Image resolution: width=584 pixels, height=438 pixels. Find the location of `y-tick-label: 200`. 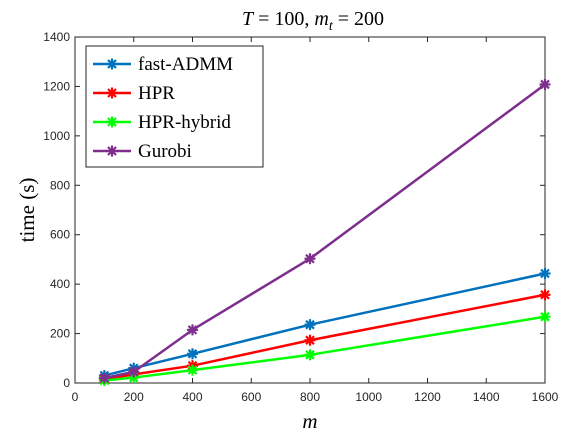

y-tick-label: 200 is located at coordinates (60, 334).